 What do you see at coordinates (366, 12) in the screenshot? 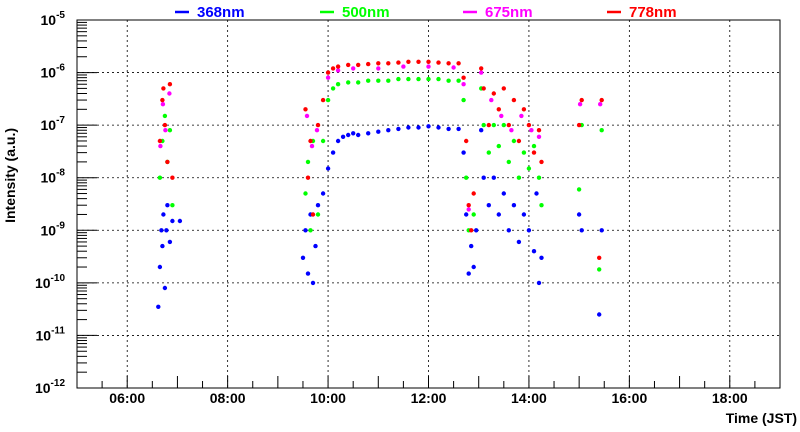
I see `legend-label-500nm: 500nm` at bounding box center [366, 12].